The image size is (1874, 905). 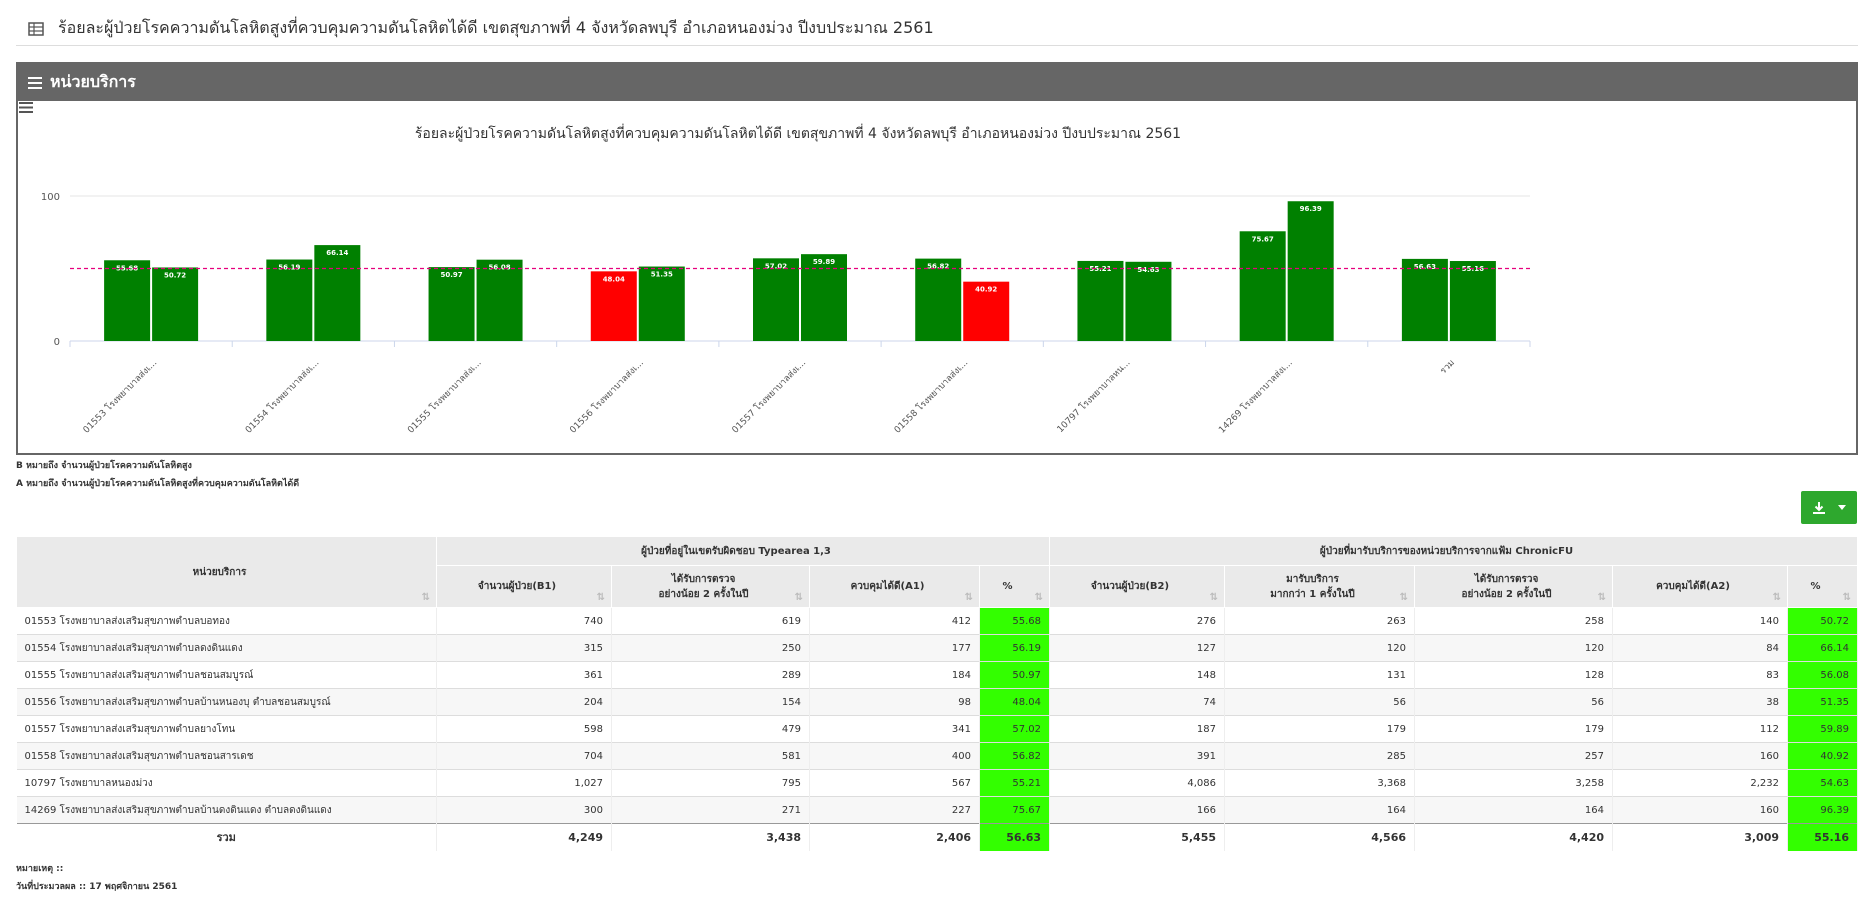 I want to click on col-header: มารับบริการ มากกว่า 1 ครั้งในปี ⇅, so click(x=1319, y=586).